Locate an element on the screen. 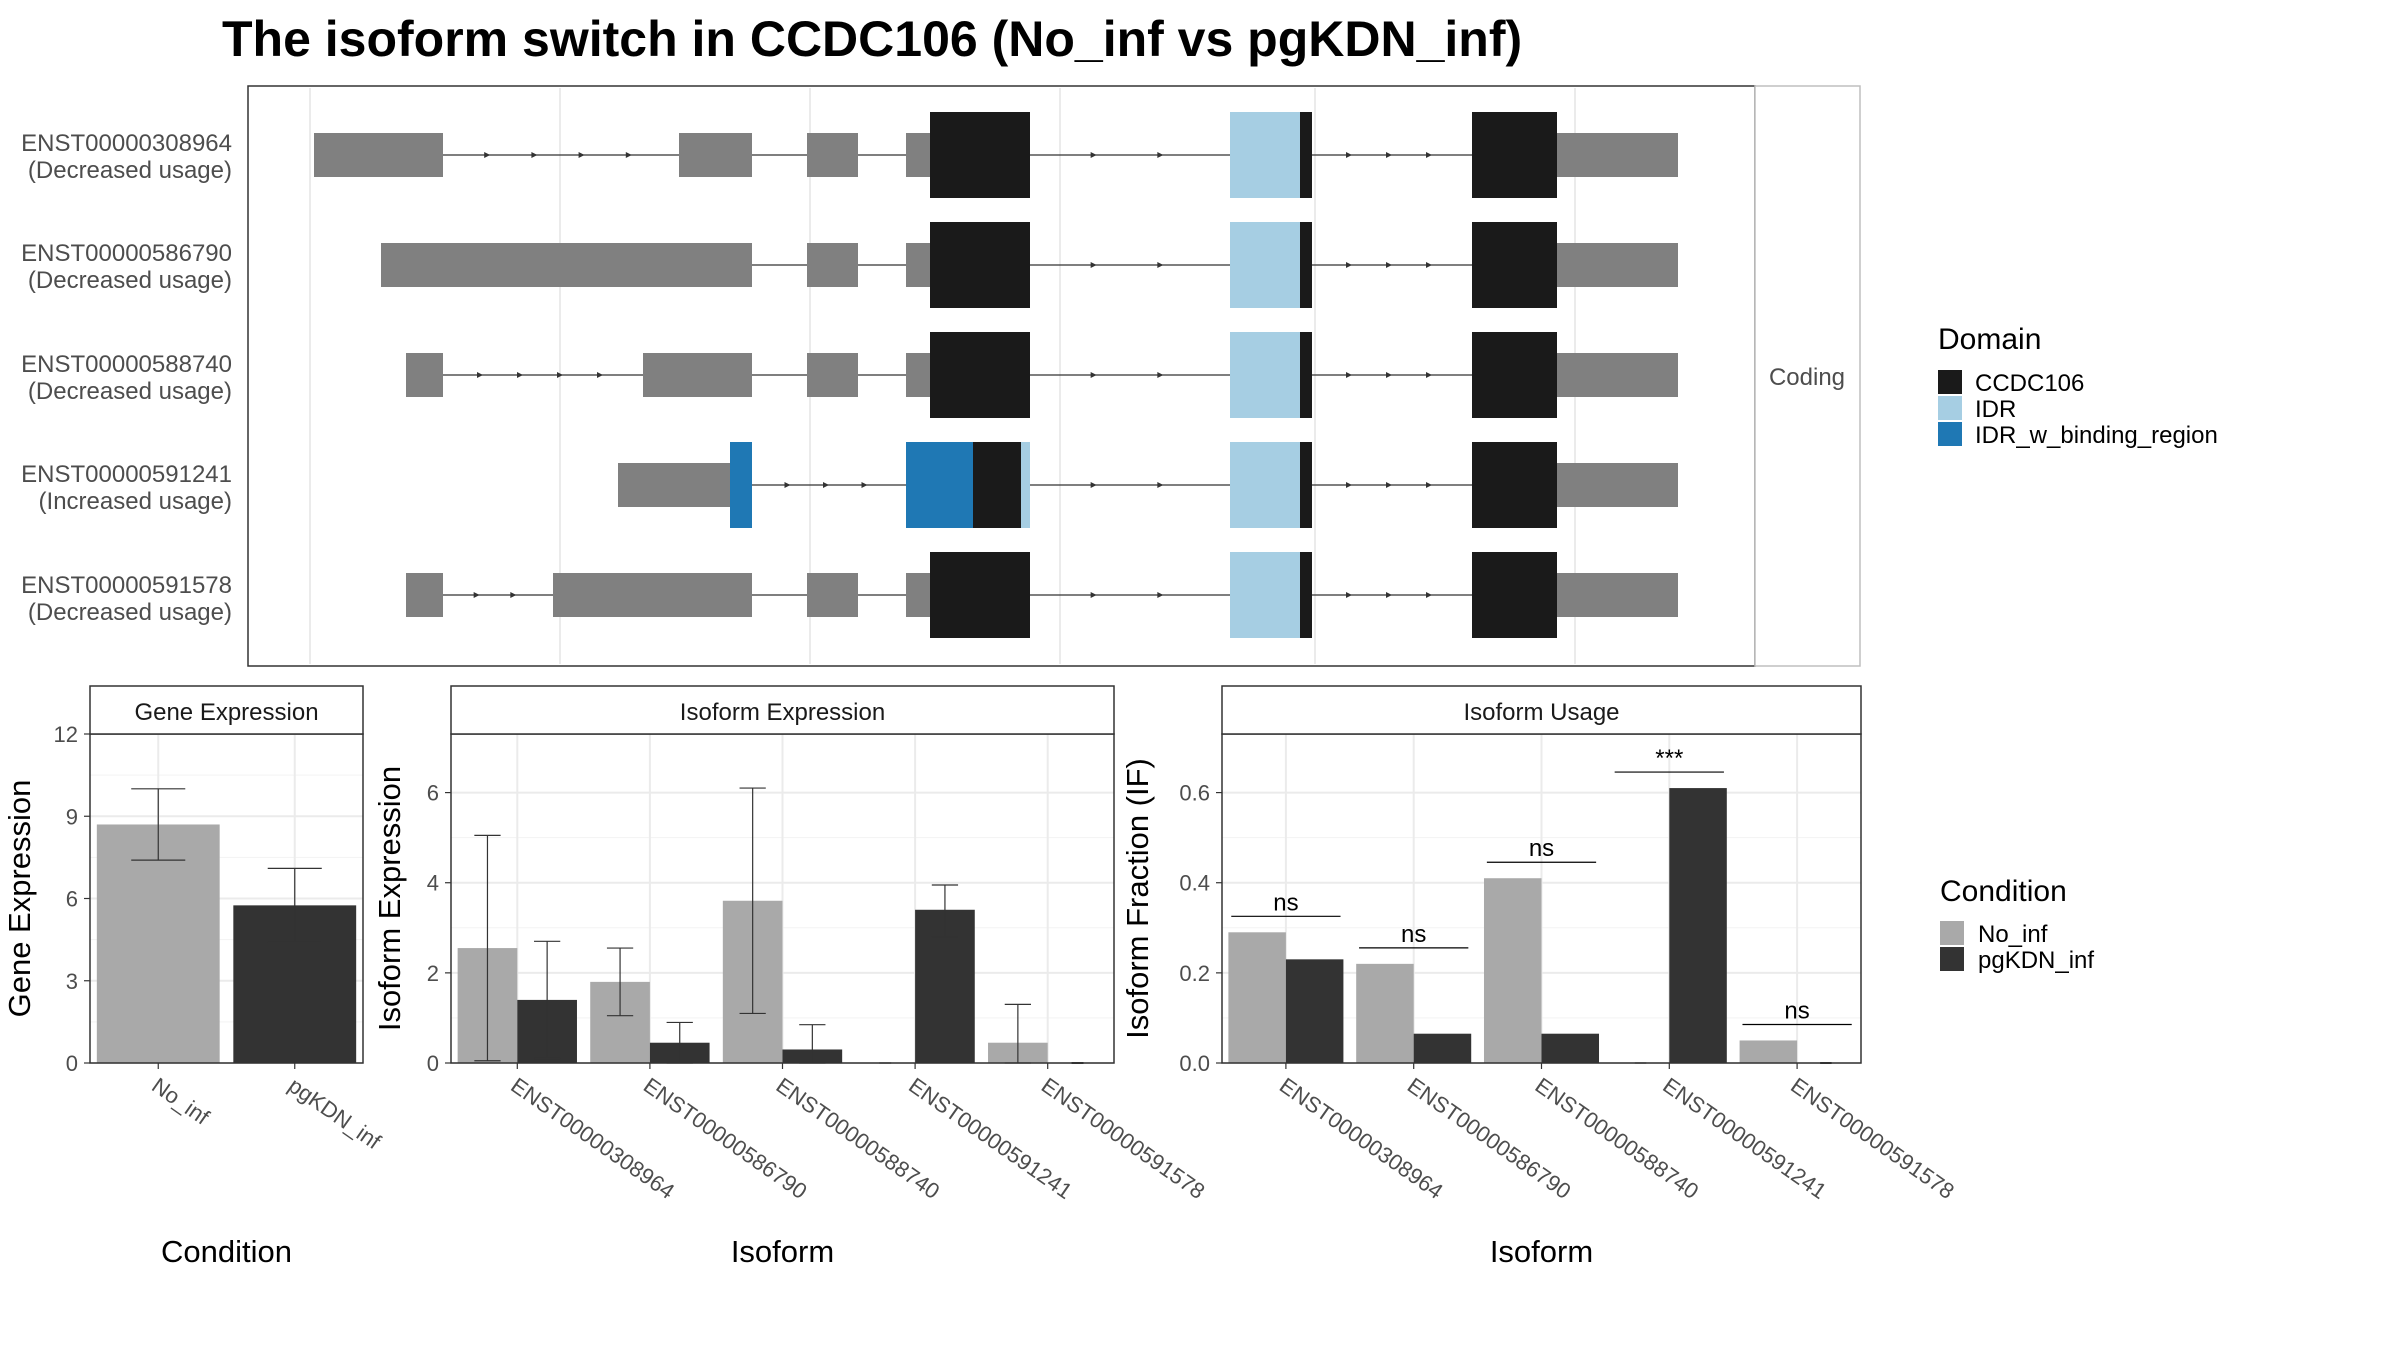 The height and width of the screenshot is (1350, 2400). significance-label: ns is located at coordinates (1541, 848).